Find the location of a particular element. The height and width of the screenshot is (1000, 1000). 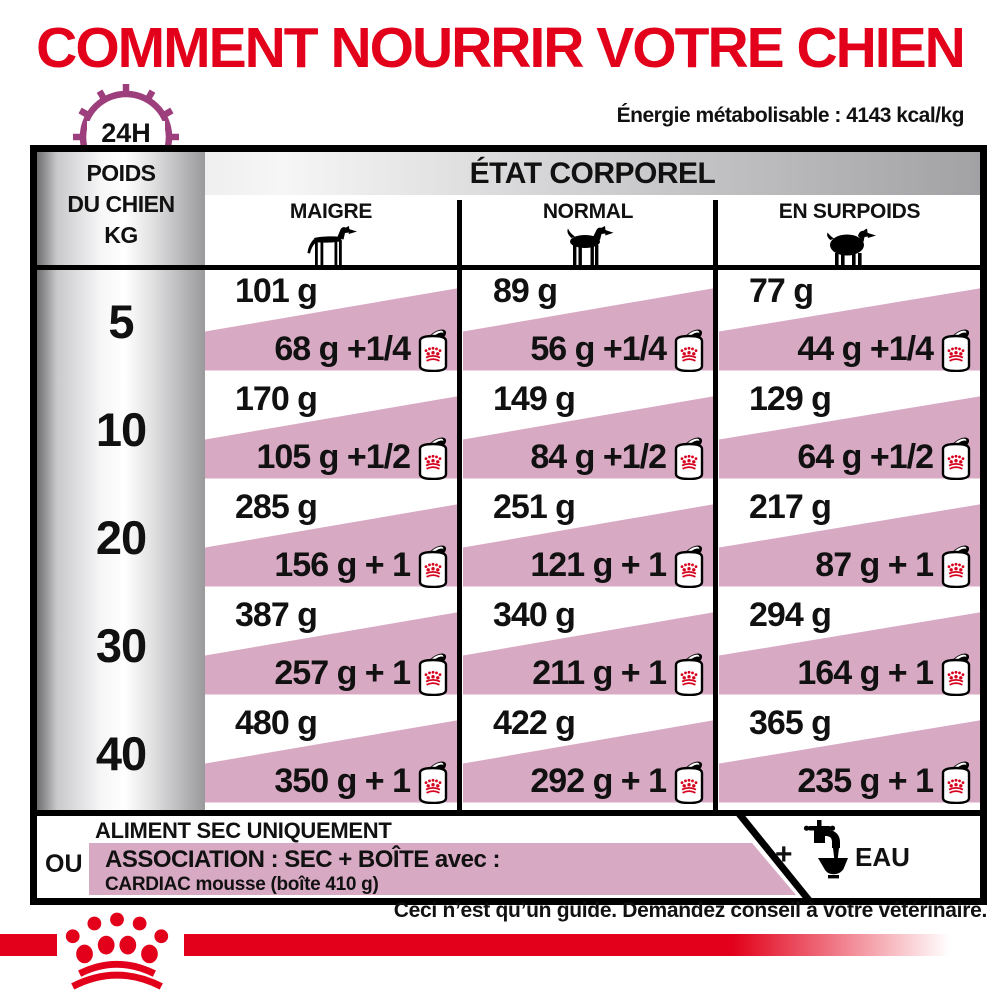

column-header-surpoids: EN SURPOIDS is located at coordinates (849, 230).